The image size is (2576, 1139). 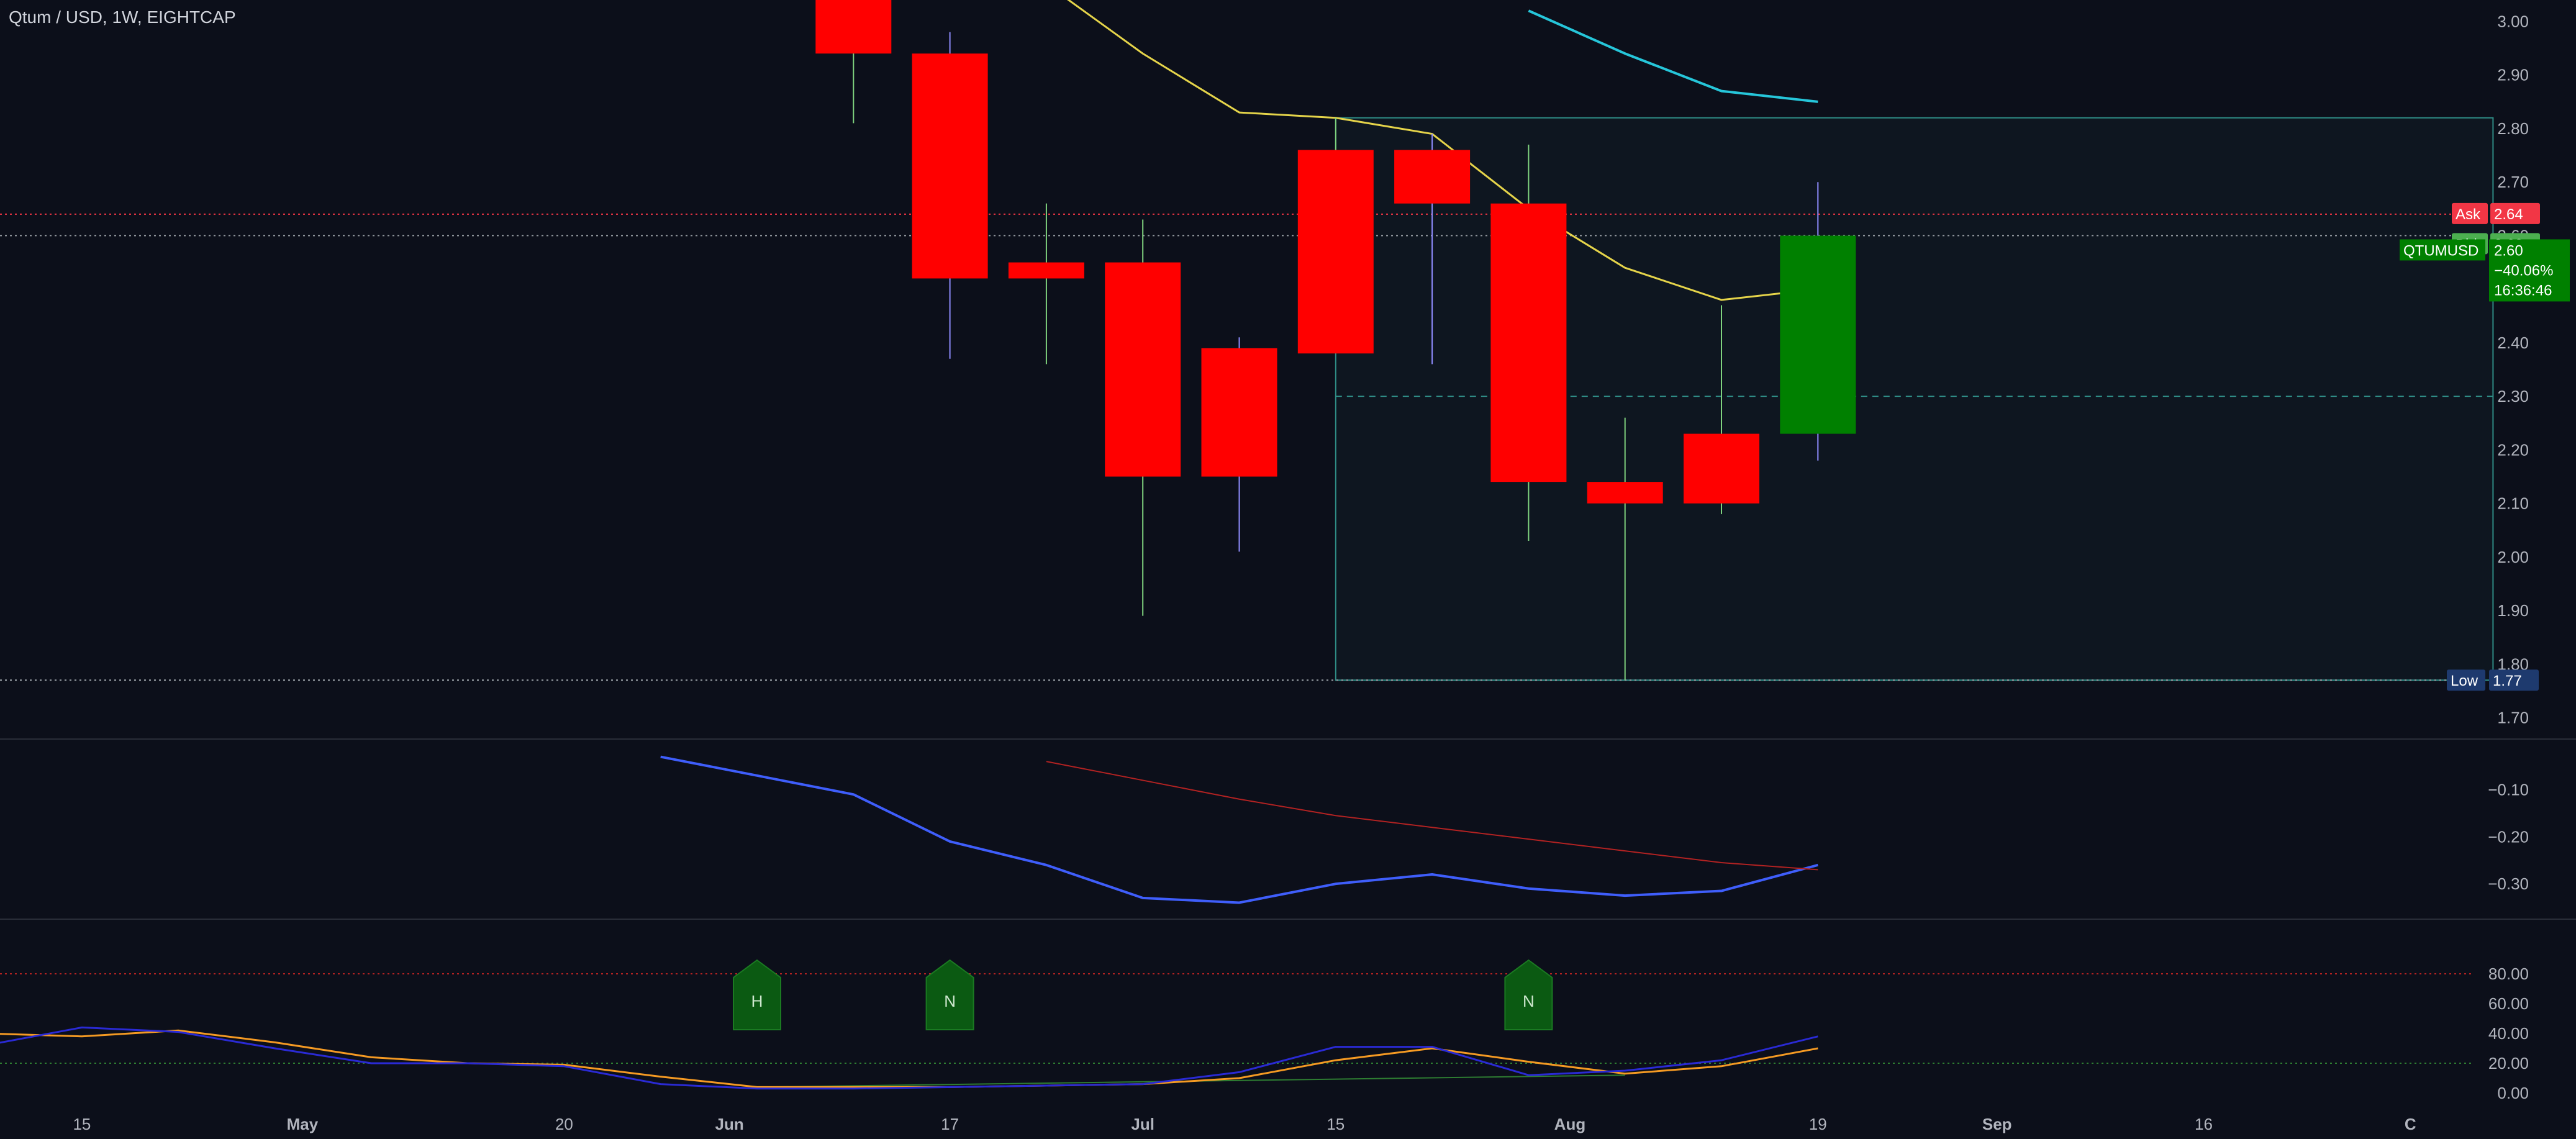 I want to click on pattern-marker-label: H, so click(x=757, y=1001).